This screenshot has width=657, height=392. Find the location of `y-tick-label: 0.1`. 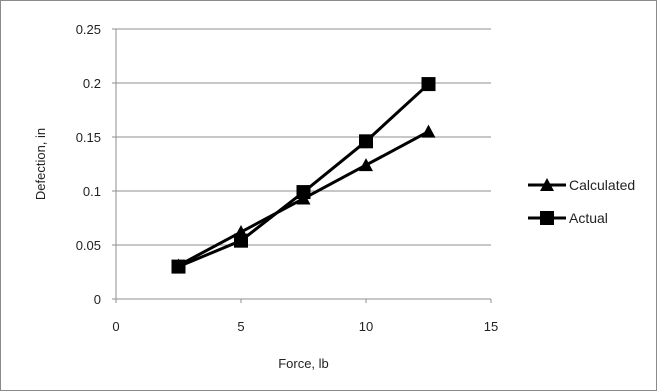

y-tick-label: 0.1 is located at coordinates (92, 191).